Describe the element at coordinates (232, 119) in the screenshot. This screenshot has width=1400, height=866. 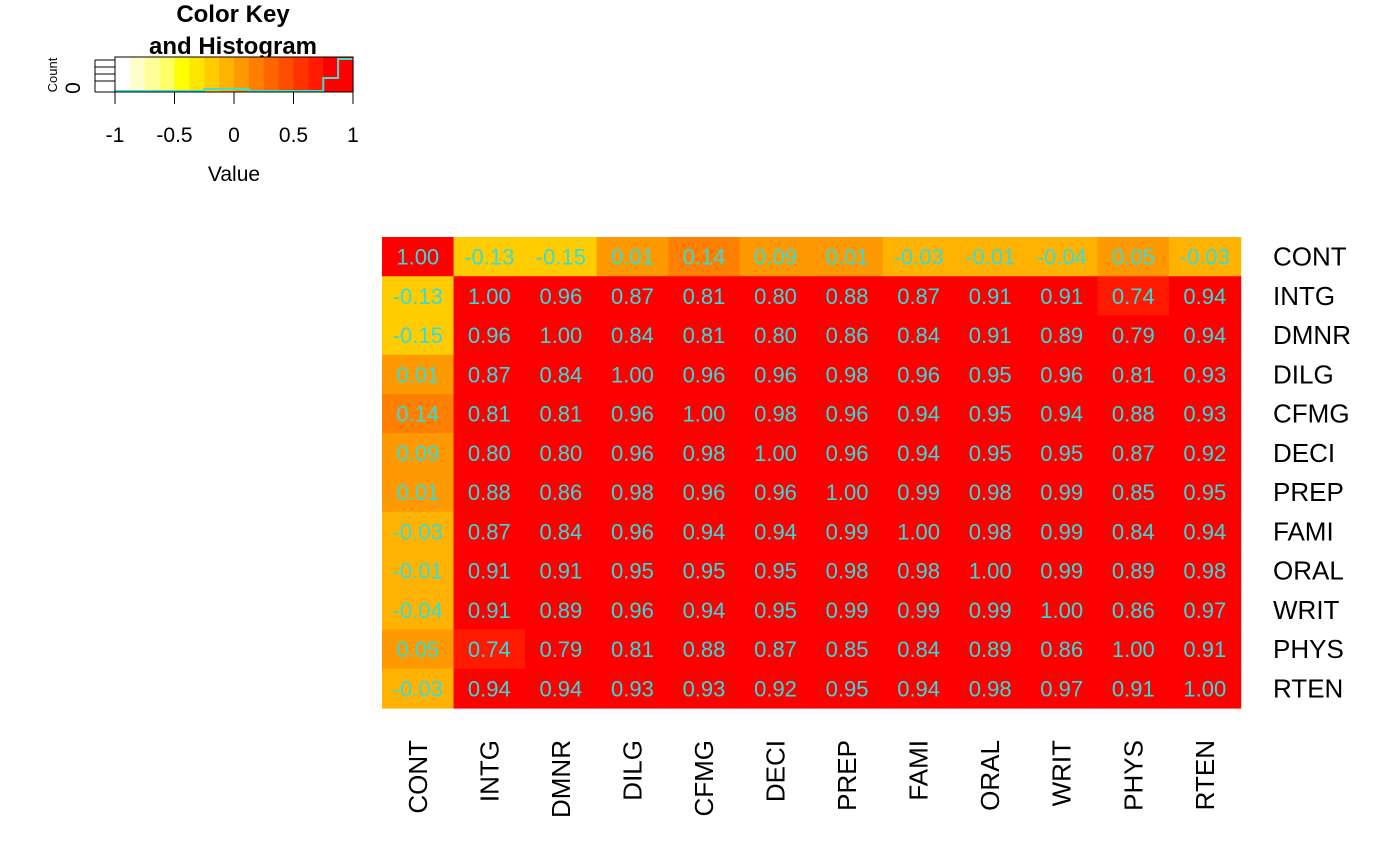
I see `color-key-axis: -1 -0.5 0 0.5 1` at that location.